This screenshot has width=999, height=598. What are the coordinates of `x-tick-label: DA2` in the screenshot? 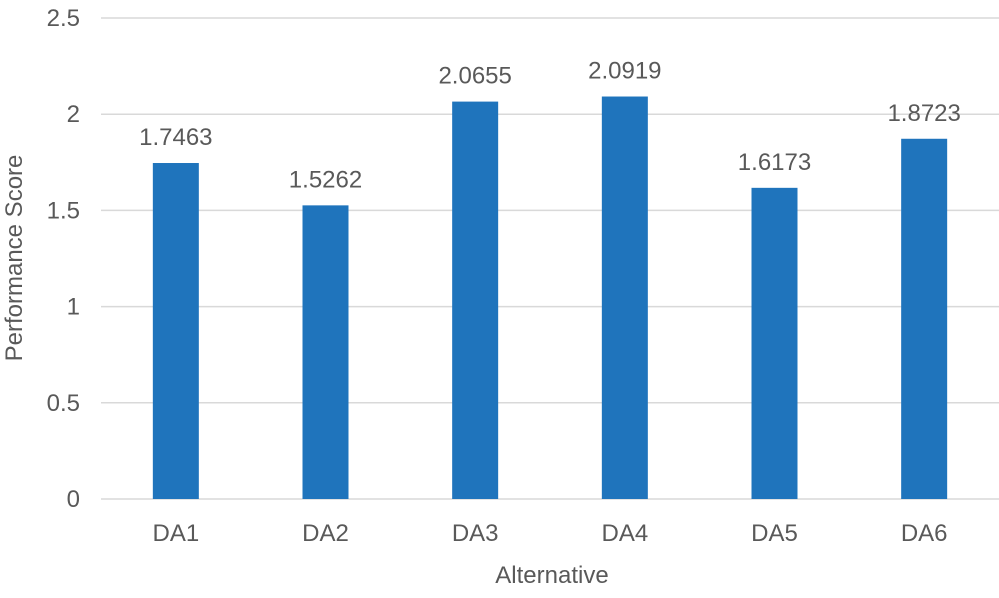 It's located at (325, 533).